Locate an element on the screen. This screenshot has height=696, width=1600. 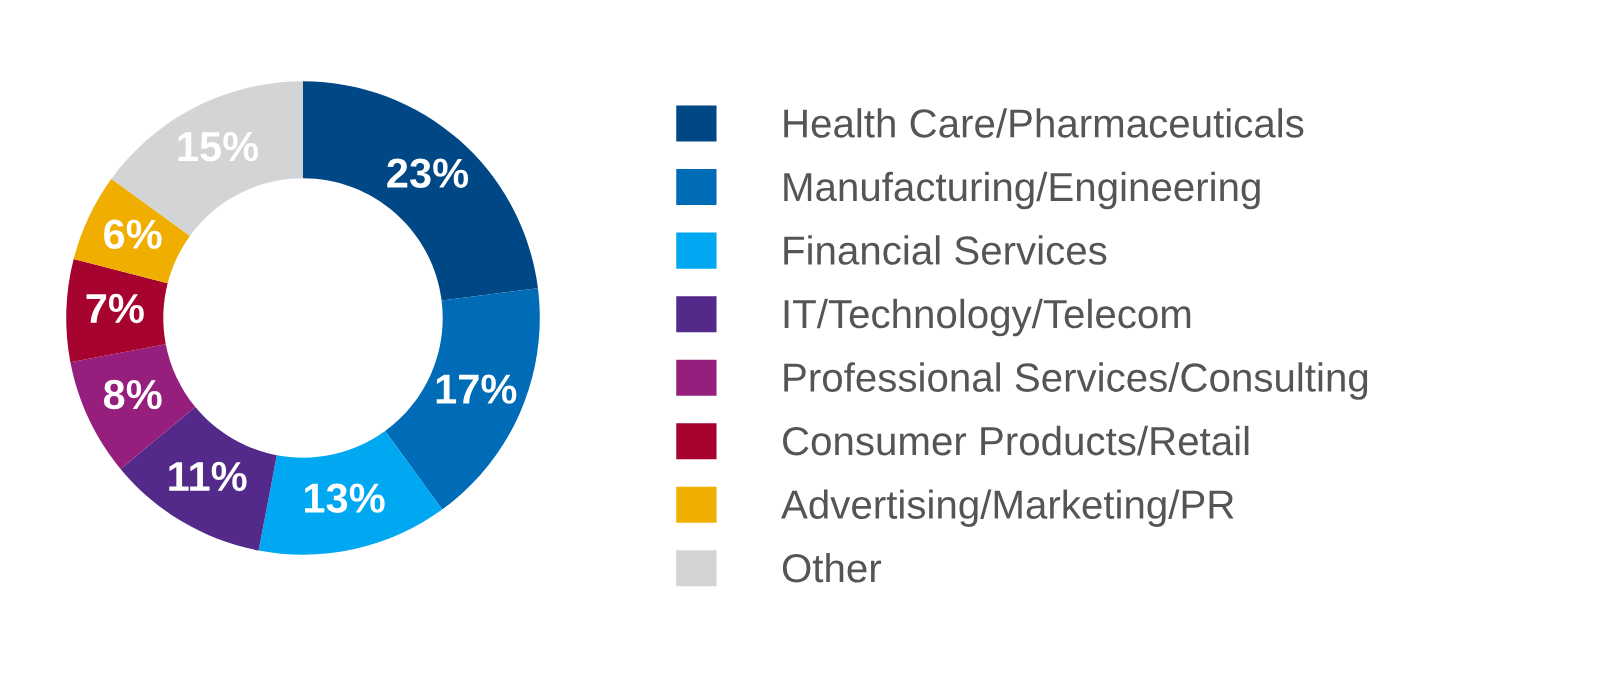
data-label: 8% is located at coordinates (132, 394).